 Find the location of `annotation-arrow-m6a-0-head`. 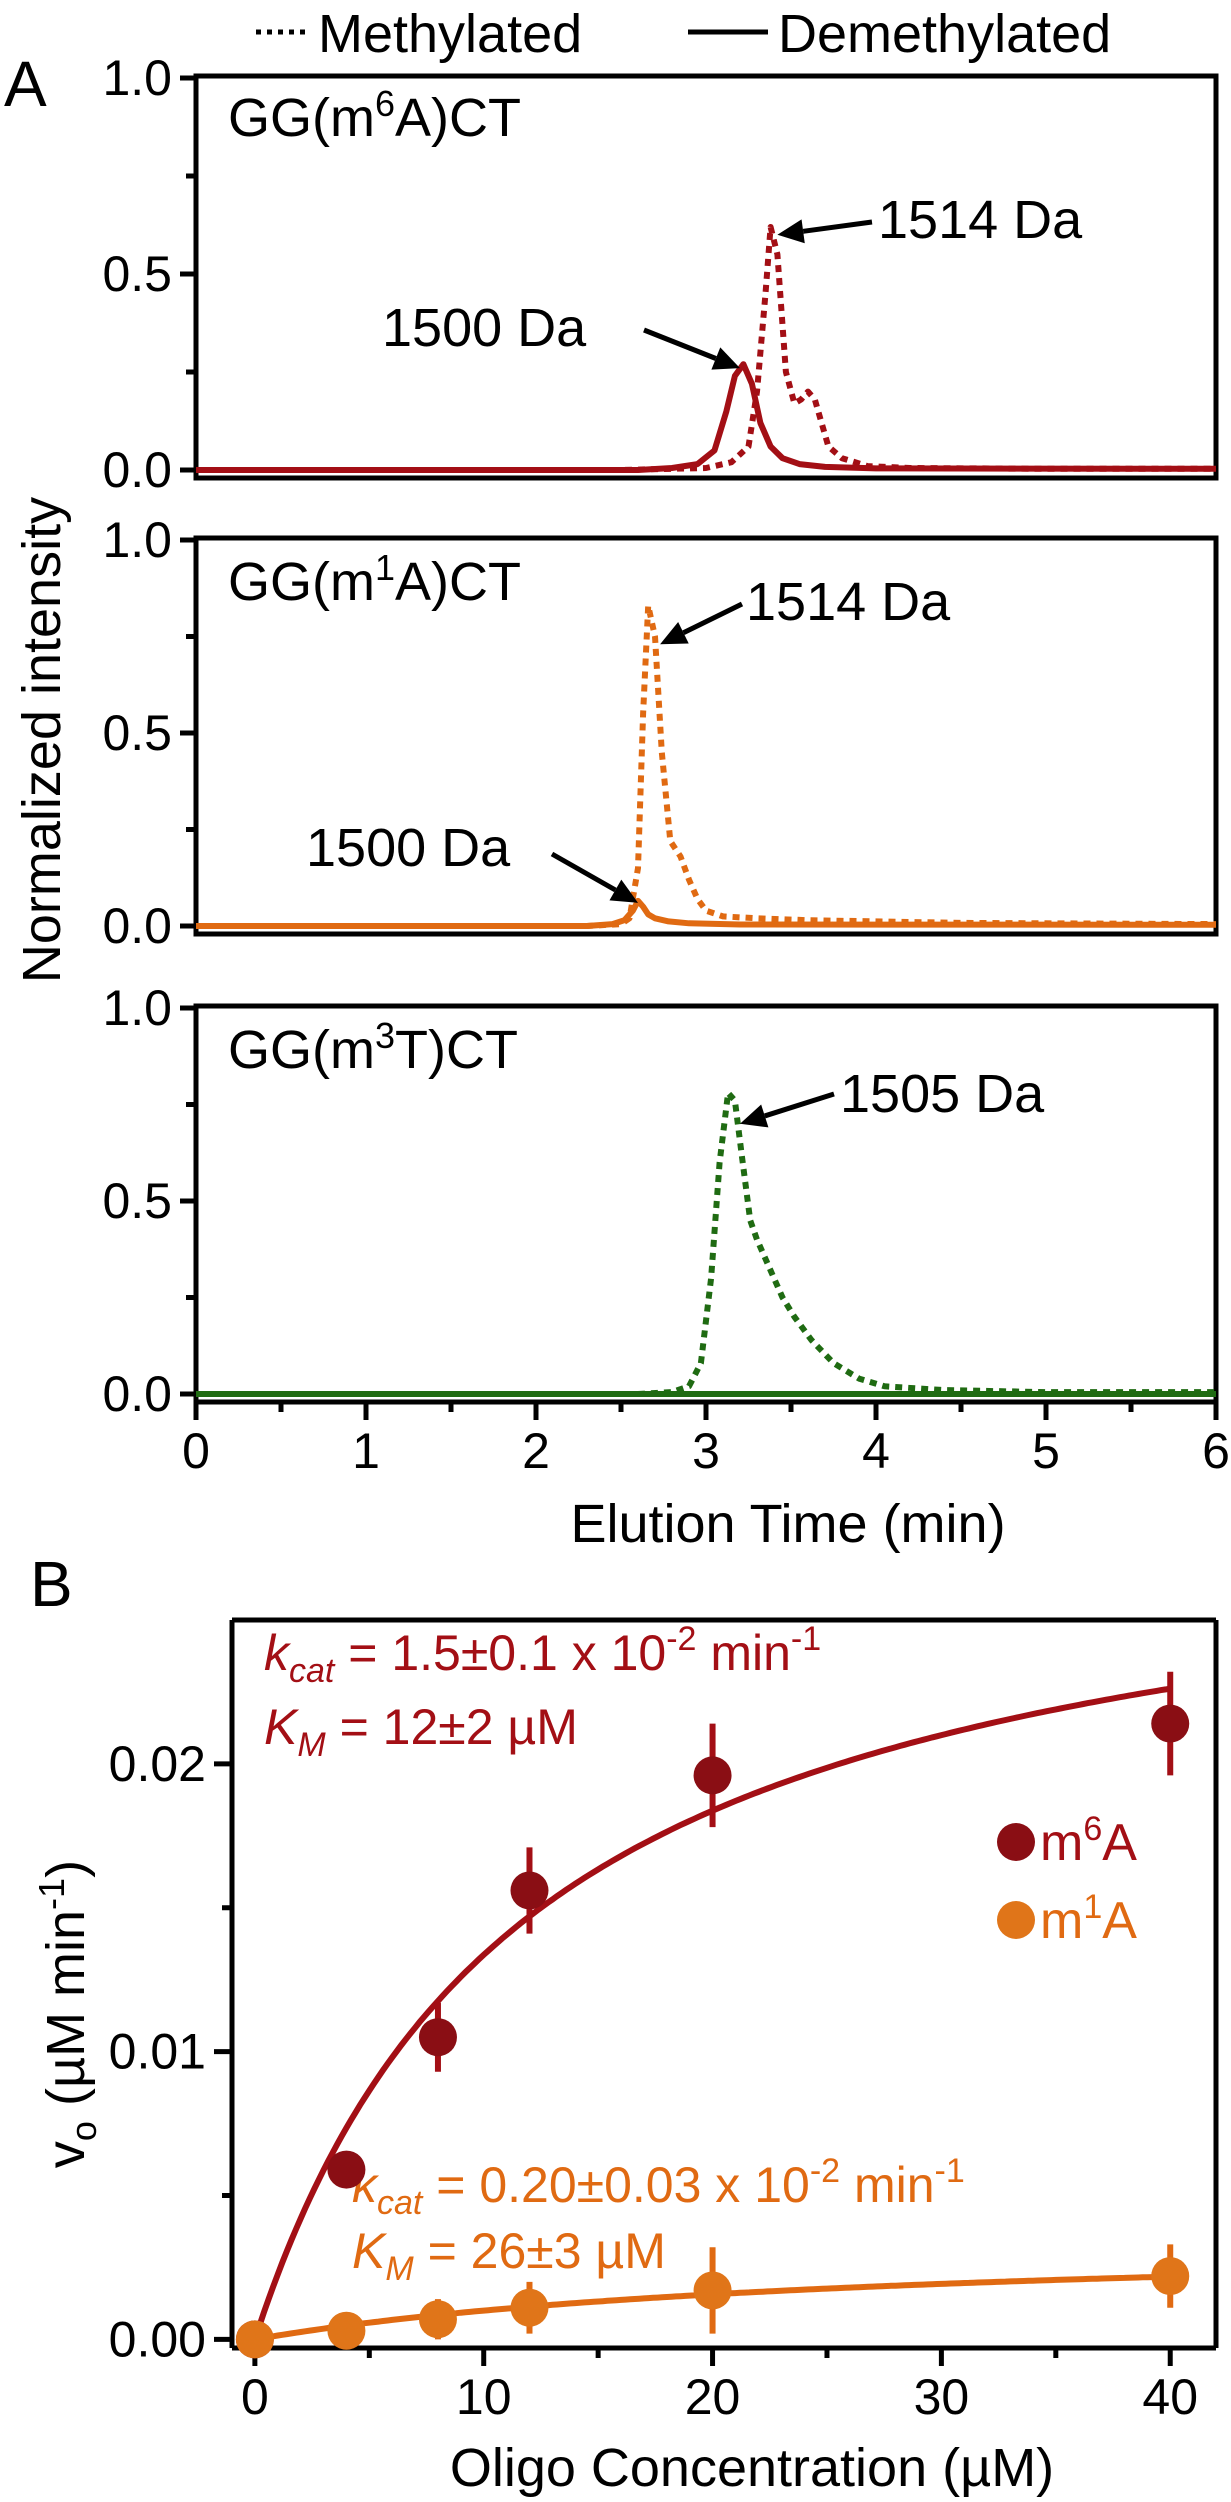

annotation-arrow-m6a-0-head is located at coordinates (791, 231).